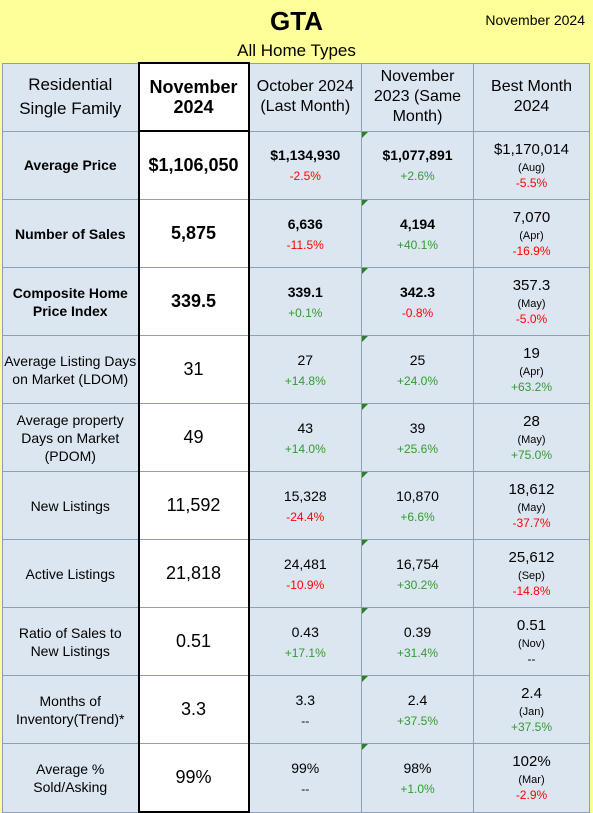  I want to click on report-title: GTA, so click(296, 21).